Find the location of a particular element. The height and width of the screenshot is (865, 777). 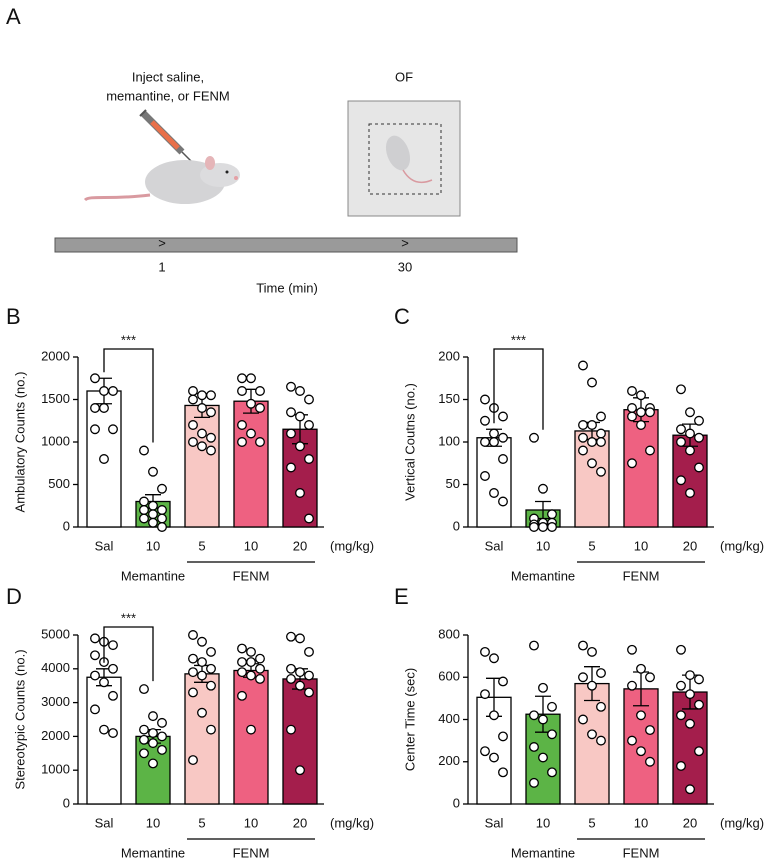

panel-letter: D is located at coordinates (14, 596).